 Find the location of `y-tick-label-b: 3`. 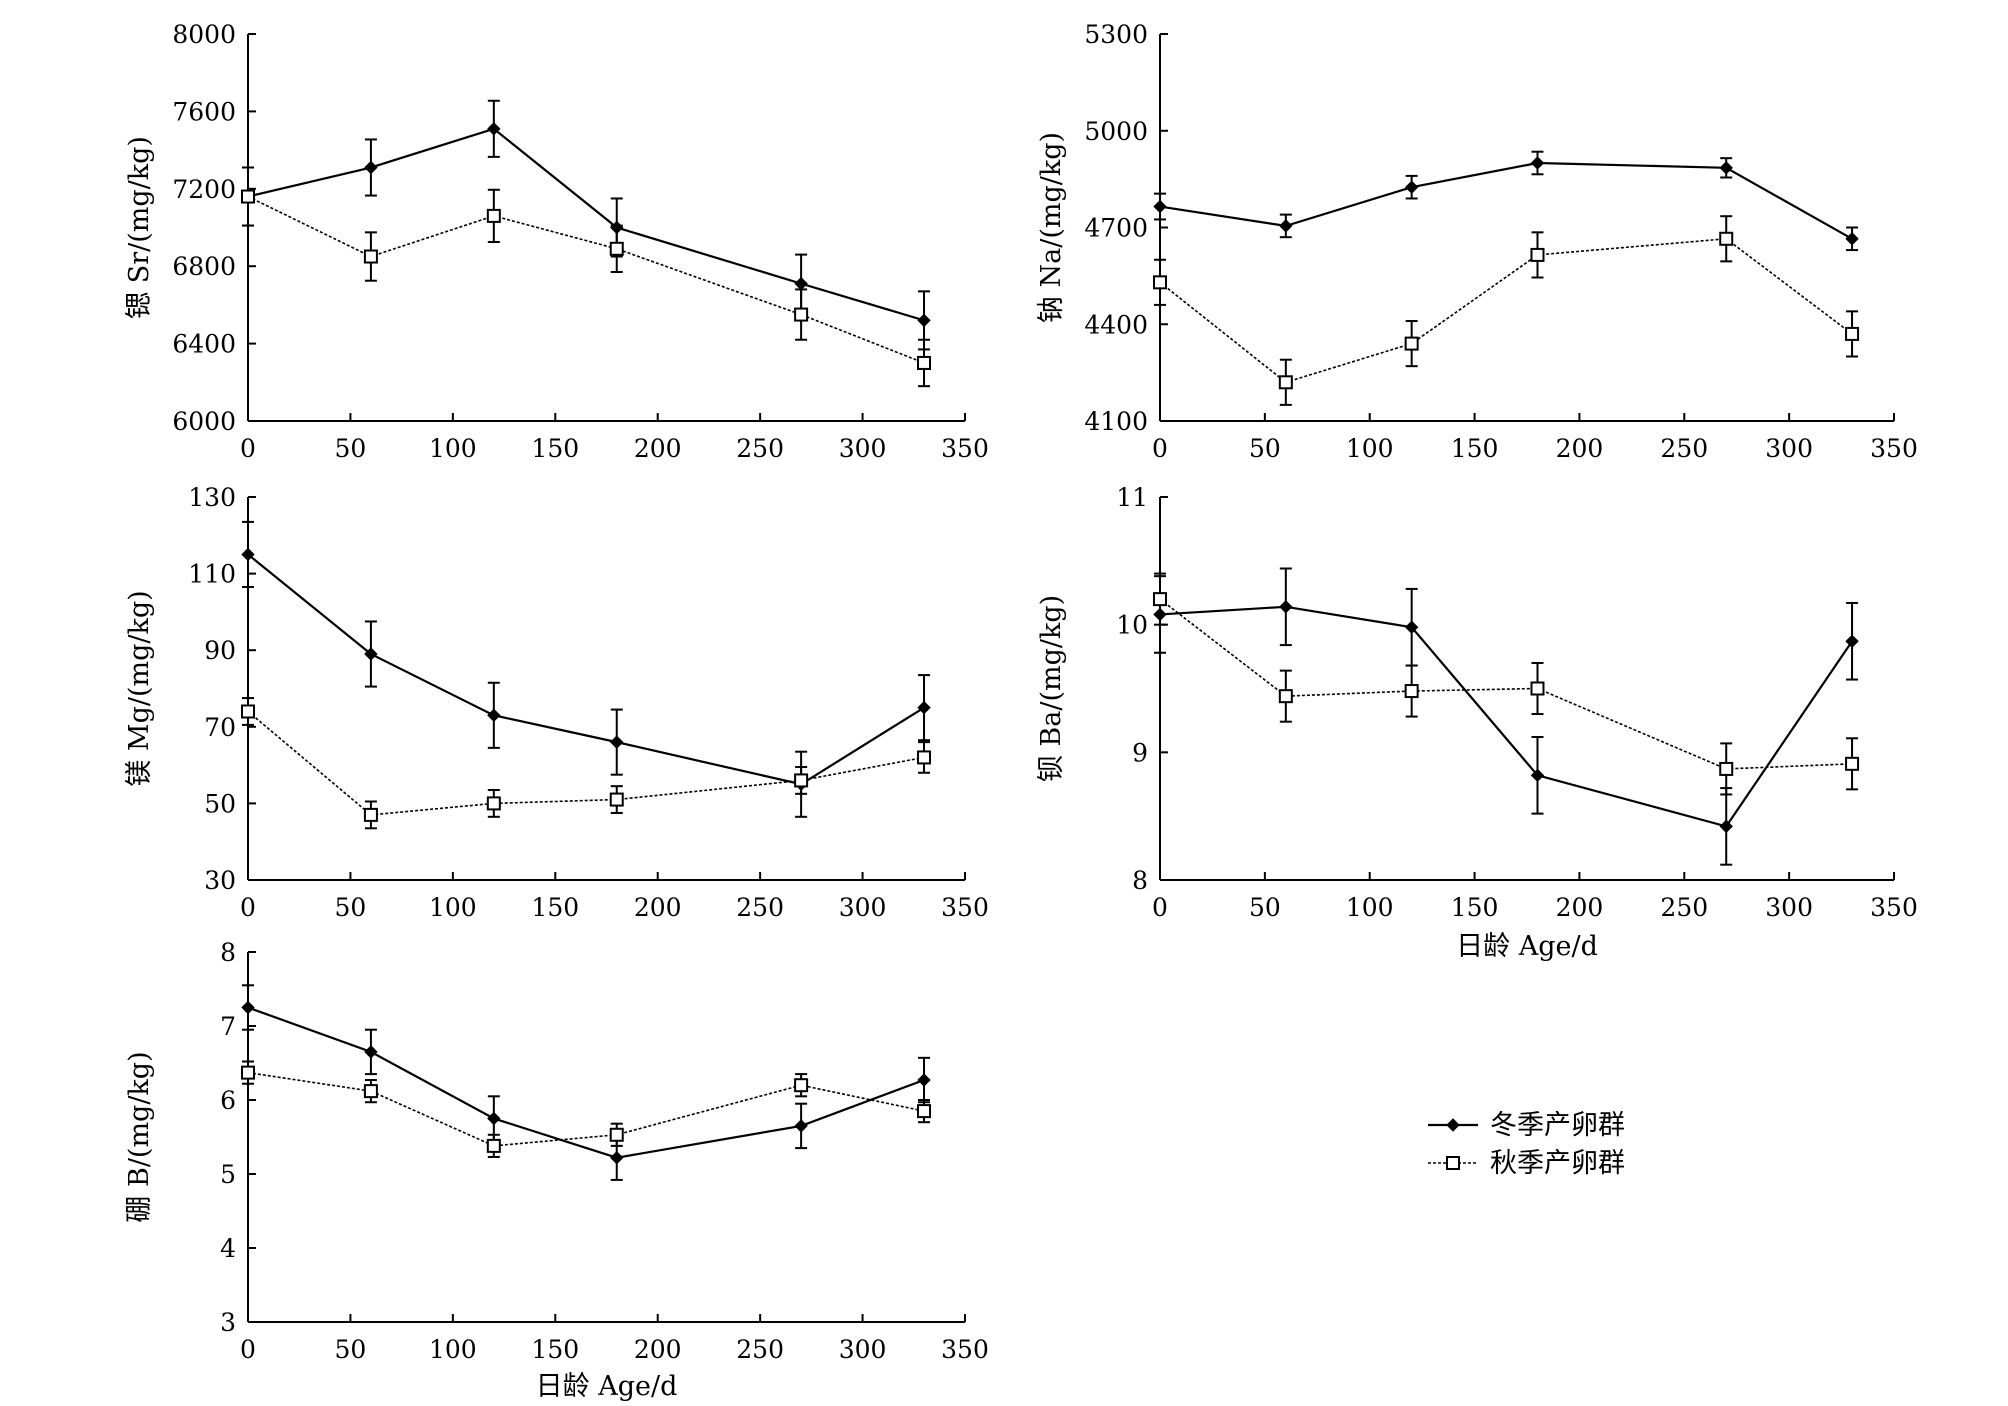

y-tick-label-b: 3 is located at coordinates (228, 1322).